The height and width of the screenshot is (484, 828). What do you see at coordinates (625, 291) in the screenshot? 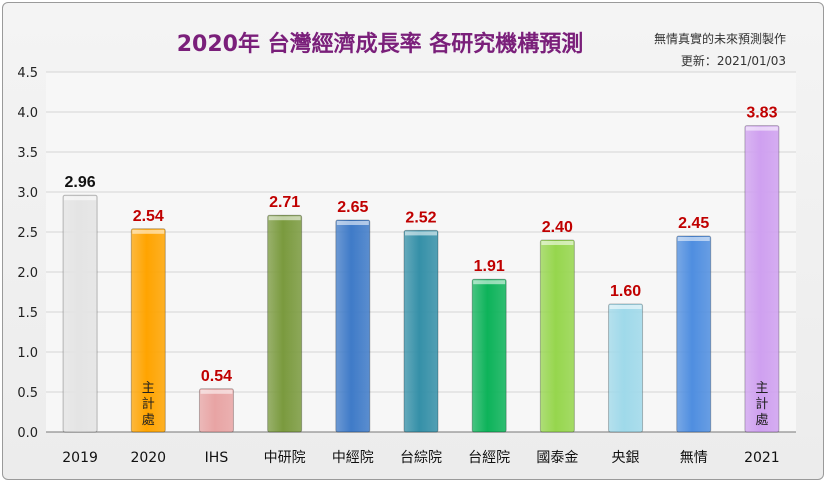
I see `value-label: 1.60` at bounding box center [625, 291].